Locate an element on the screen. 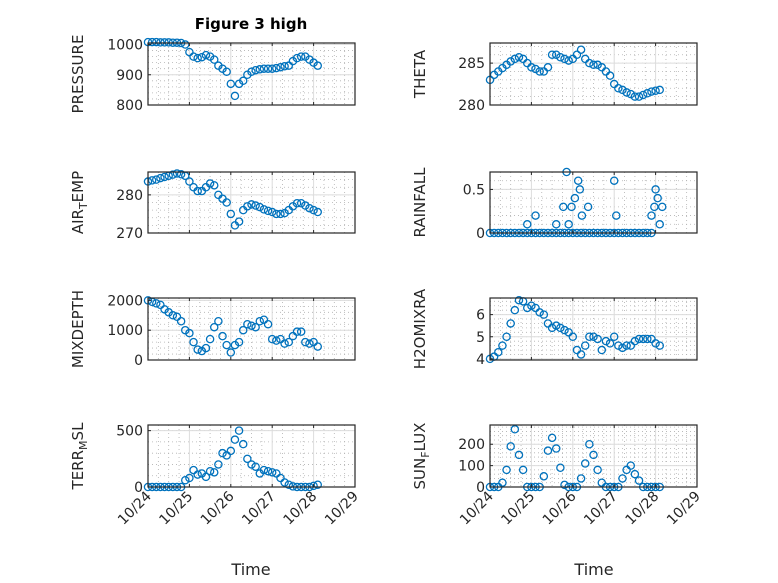 This screenshot has width=778, height=583. figure-title: Figure 3 high is located at coordinates (251, 24).